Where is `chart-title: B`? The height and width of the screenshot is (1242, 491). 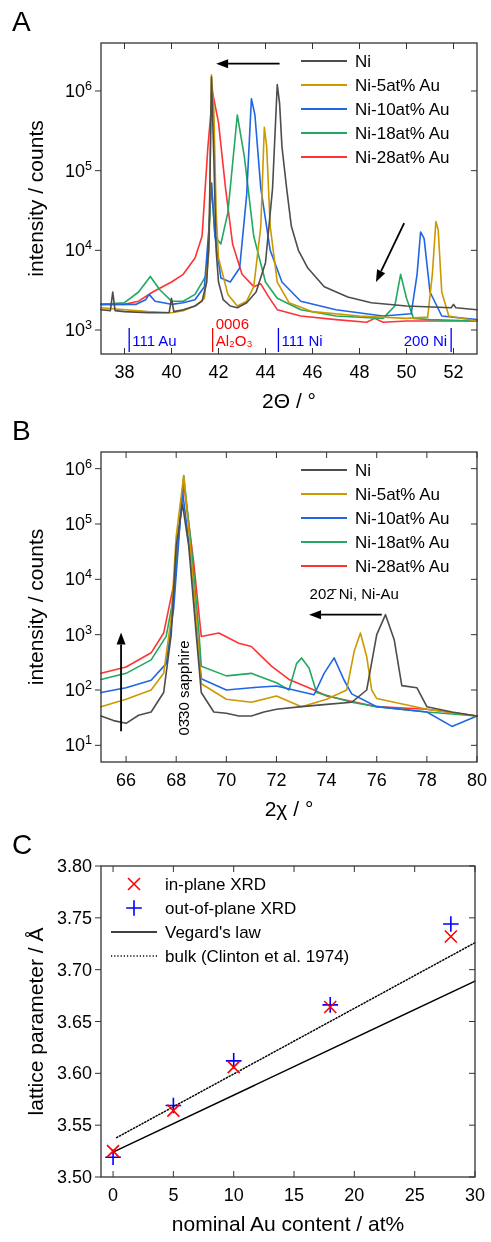
chart-title: B is located at coordinates (21, 430).